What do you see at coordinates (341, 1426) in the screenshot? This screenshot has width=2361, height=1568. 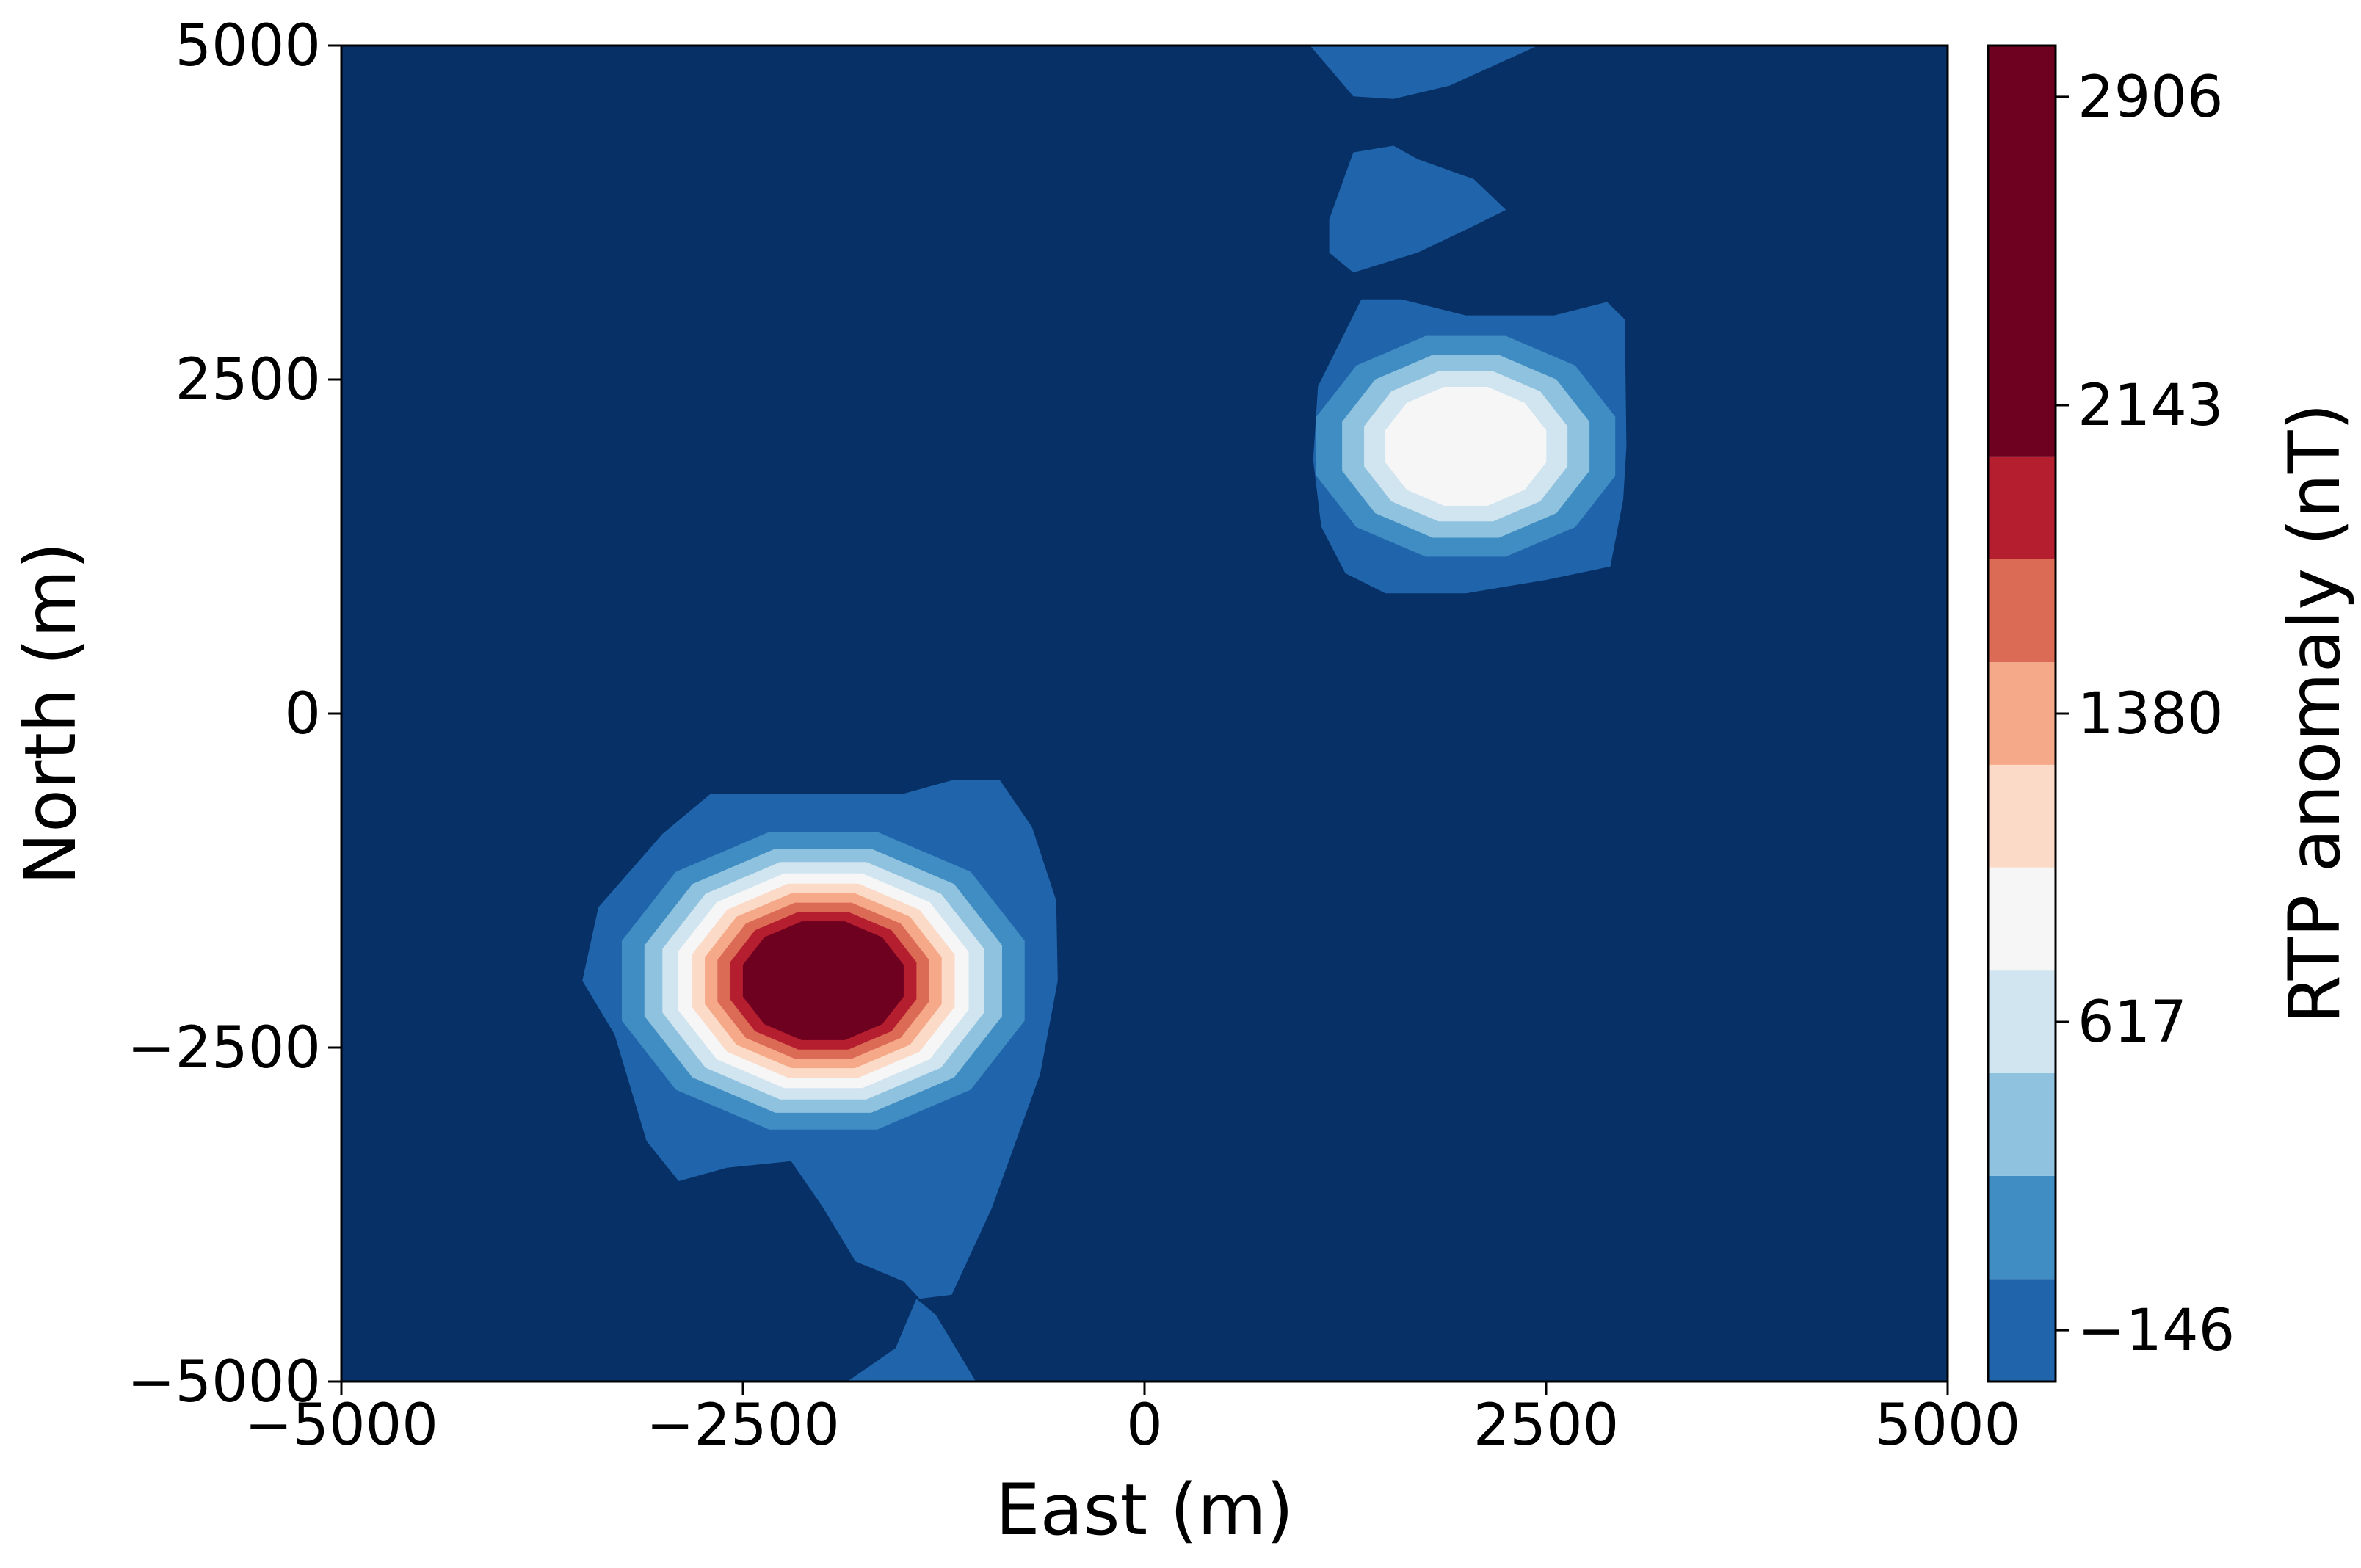 I see `x-tick-label: −5000` at bounding box center [341, 1426].